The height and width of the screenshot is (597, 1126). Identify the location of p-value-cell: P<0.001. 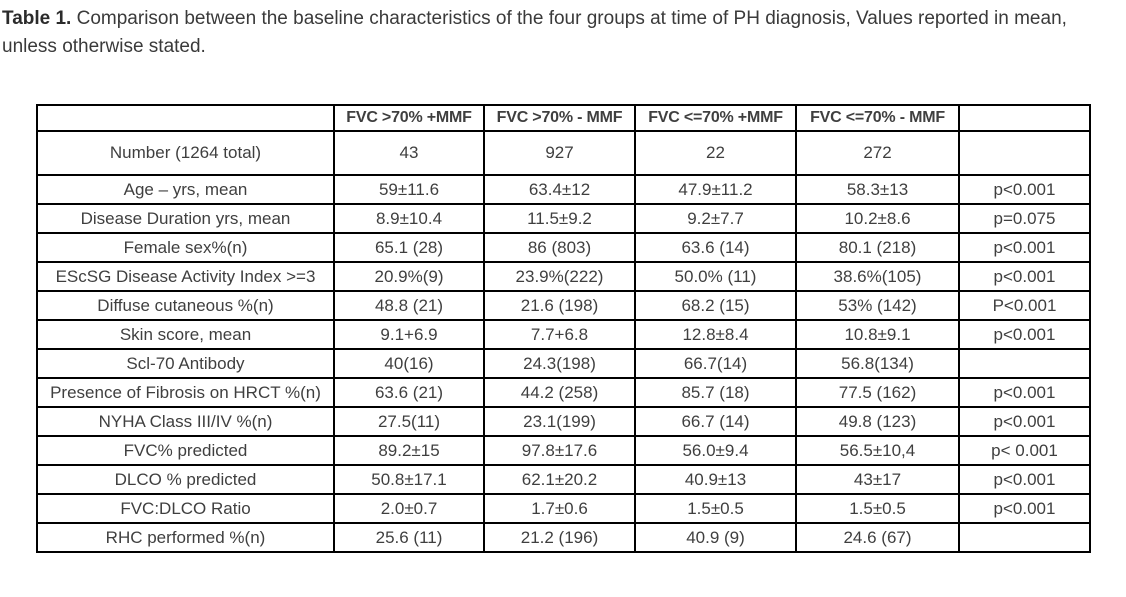
(1024, 306).